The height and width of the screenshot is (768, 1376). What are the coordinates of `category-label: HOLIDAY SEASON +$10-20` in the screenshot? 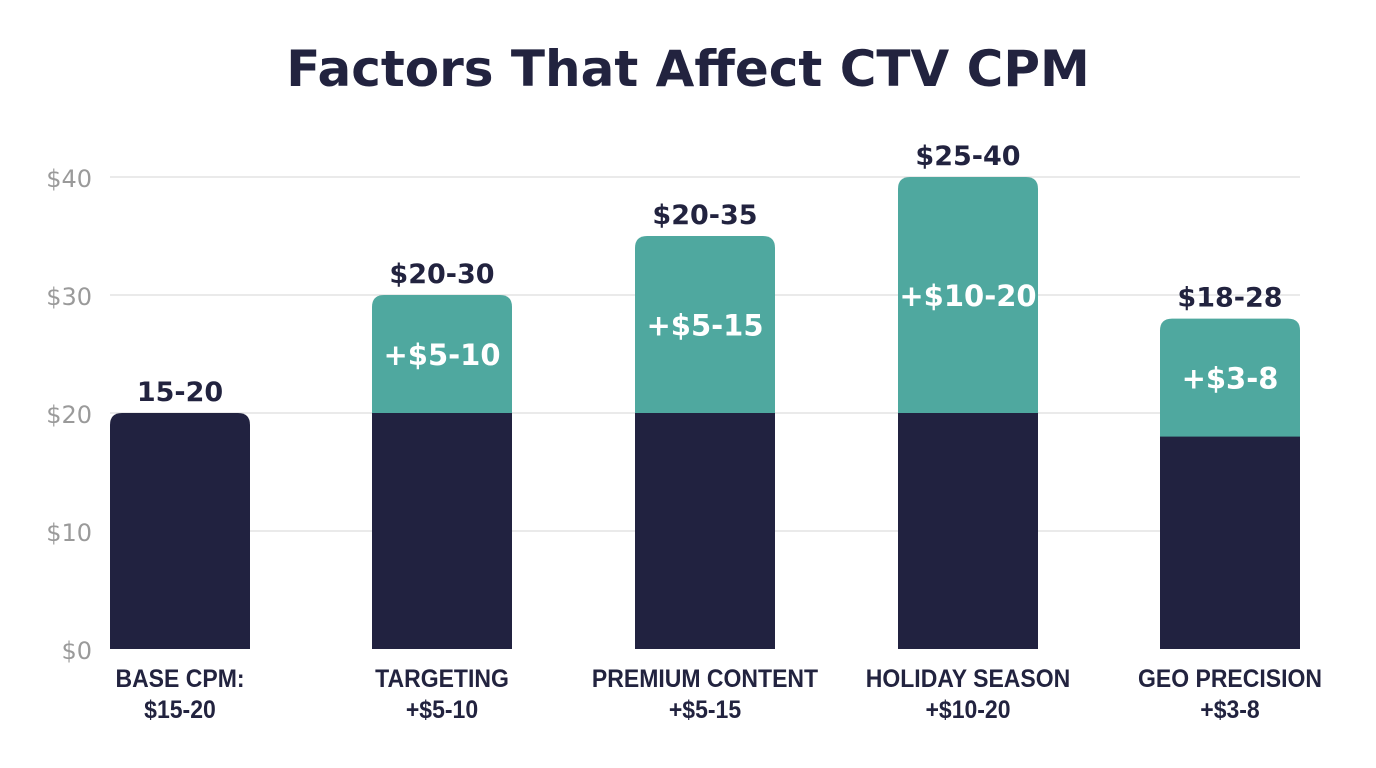 It's located at (967, 695).